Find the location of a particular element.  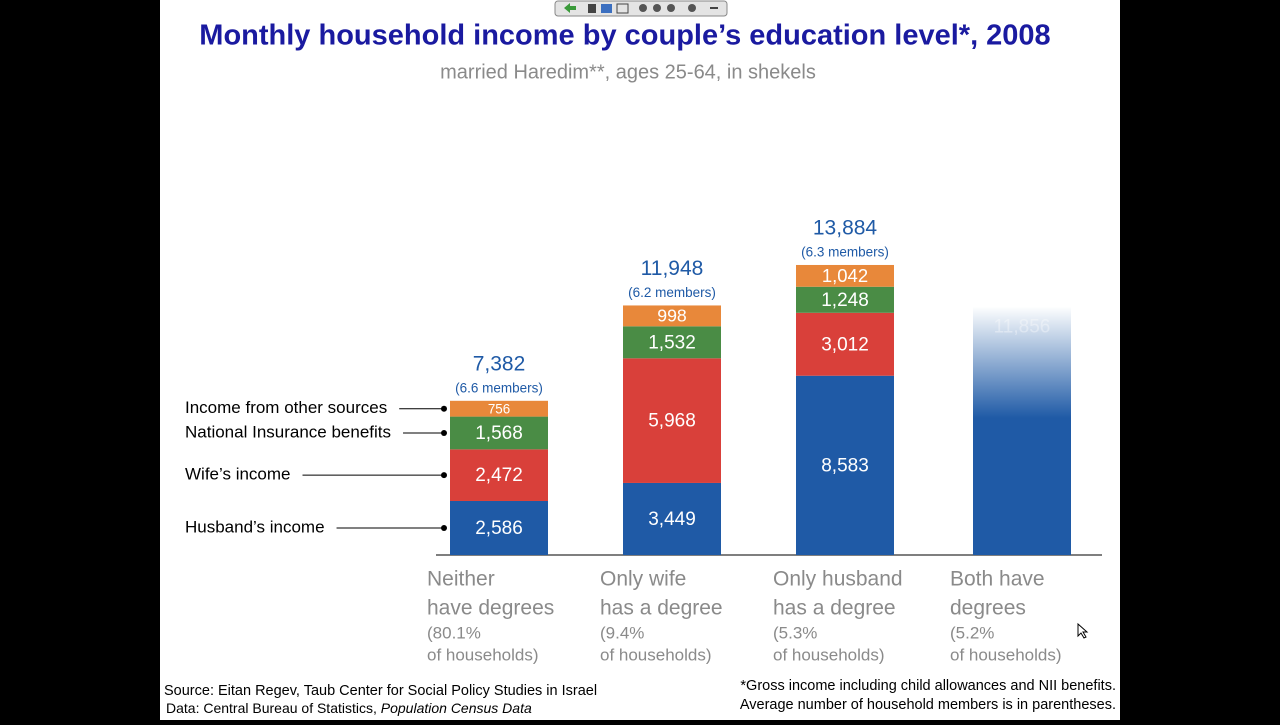

source-title: Population Census Data is located at coordinates (456, 708).